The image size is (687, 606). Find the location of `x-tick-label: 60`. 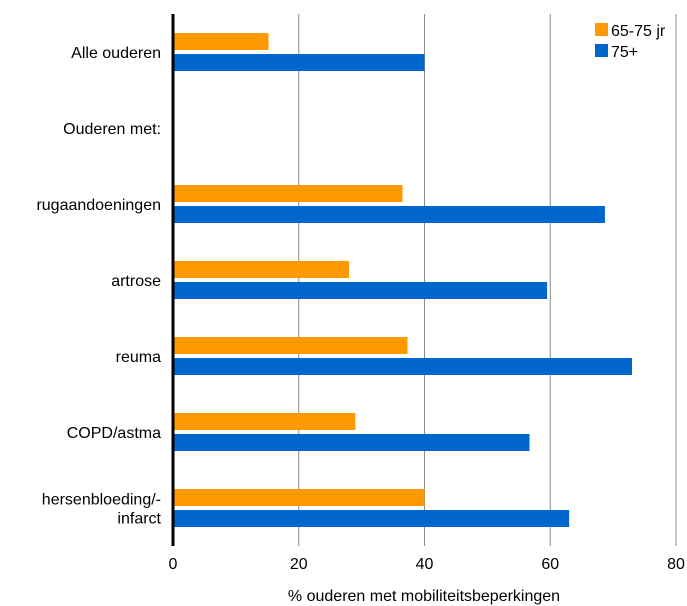

x-tick-label: 60 is located at coordinates (550, 564).